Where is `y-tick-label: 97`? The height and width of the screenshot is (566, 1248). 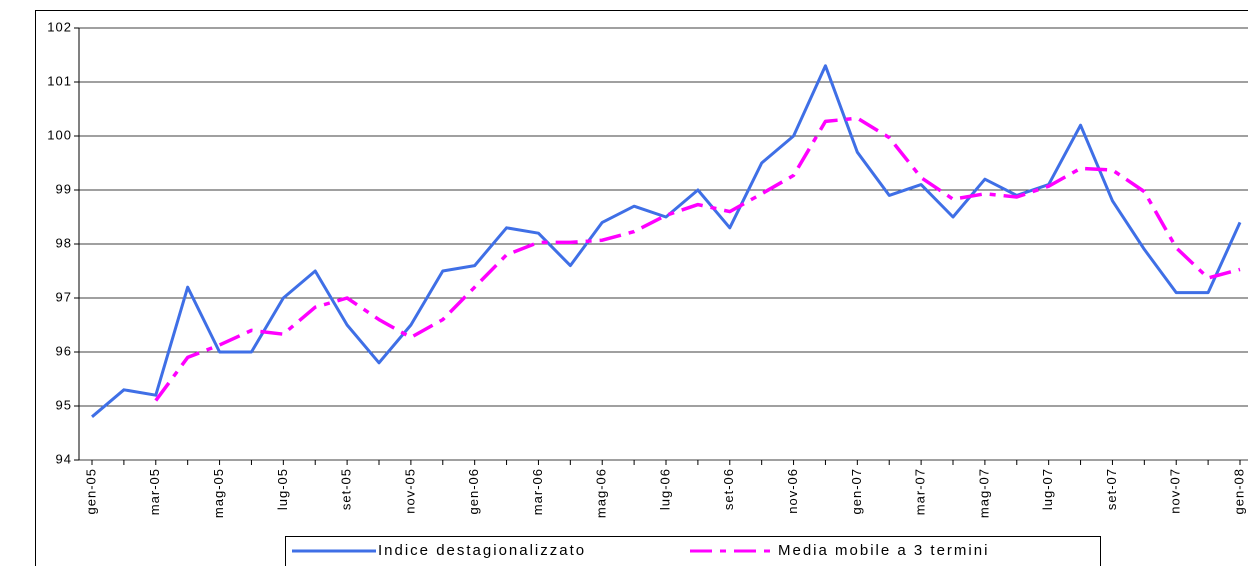
y-tick-label: 97 is located at coordinates (64, 296).